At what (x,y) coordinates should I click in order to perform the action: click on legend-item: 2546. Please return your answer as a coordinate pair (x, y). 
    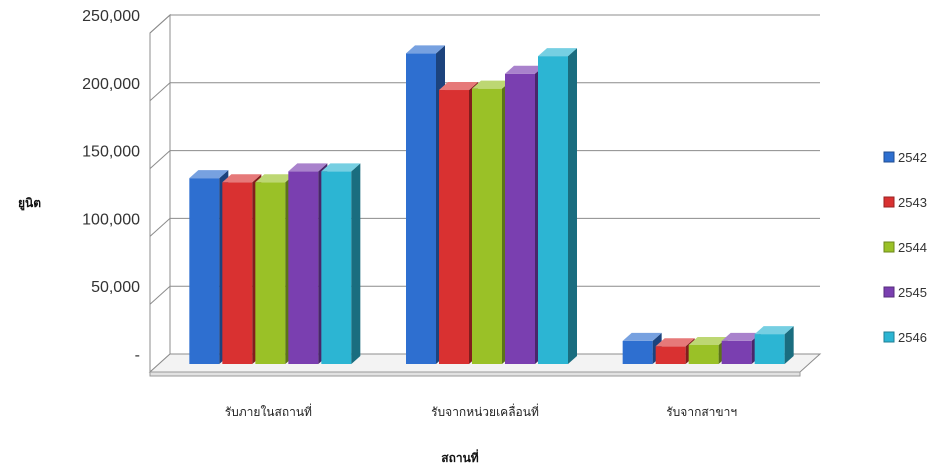
    Looking at the image, I should click on (905, 337).